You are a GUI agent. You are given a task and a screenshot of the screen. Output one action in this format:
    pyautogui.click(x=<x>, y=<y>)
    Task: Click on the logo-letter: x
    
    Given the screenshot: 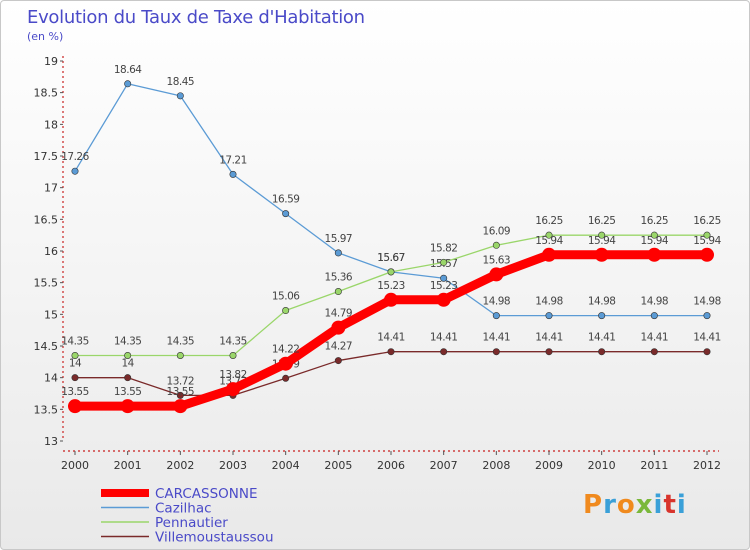 What is the action you would take?
    pyautogui.click(x=644, y=505)
    